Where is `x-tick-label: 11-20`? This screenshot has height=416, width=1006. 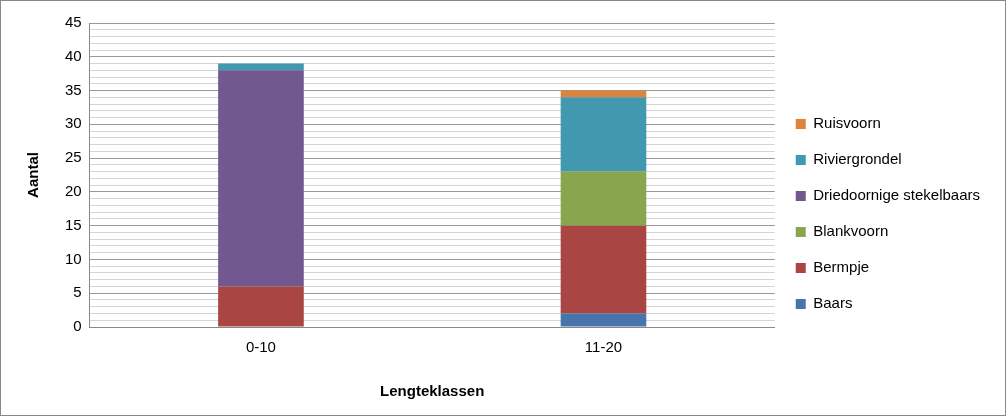 x-tick-label: 11-20 is located at coordinates (603, 347).